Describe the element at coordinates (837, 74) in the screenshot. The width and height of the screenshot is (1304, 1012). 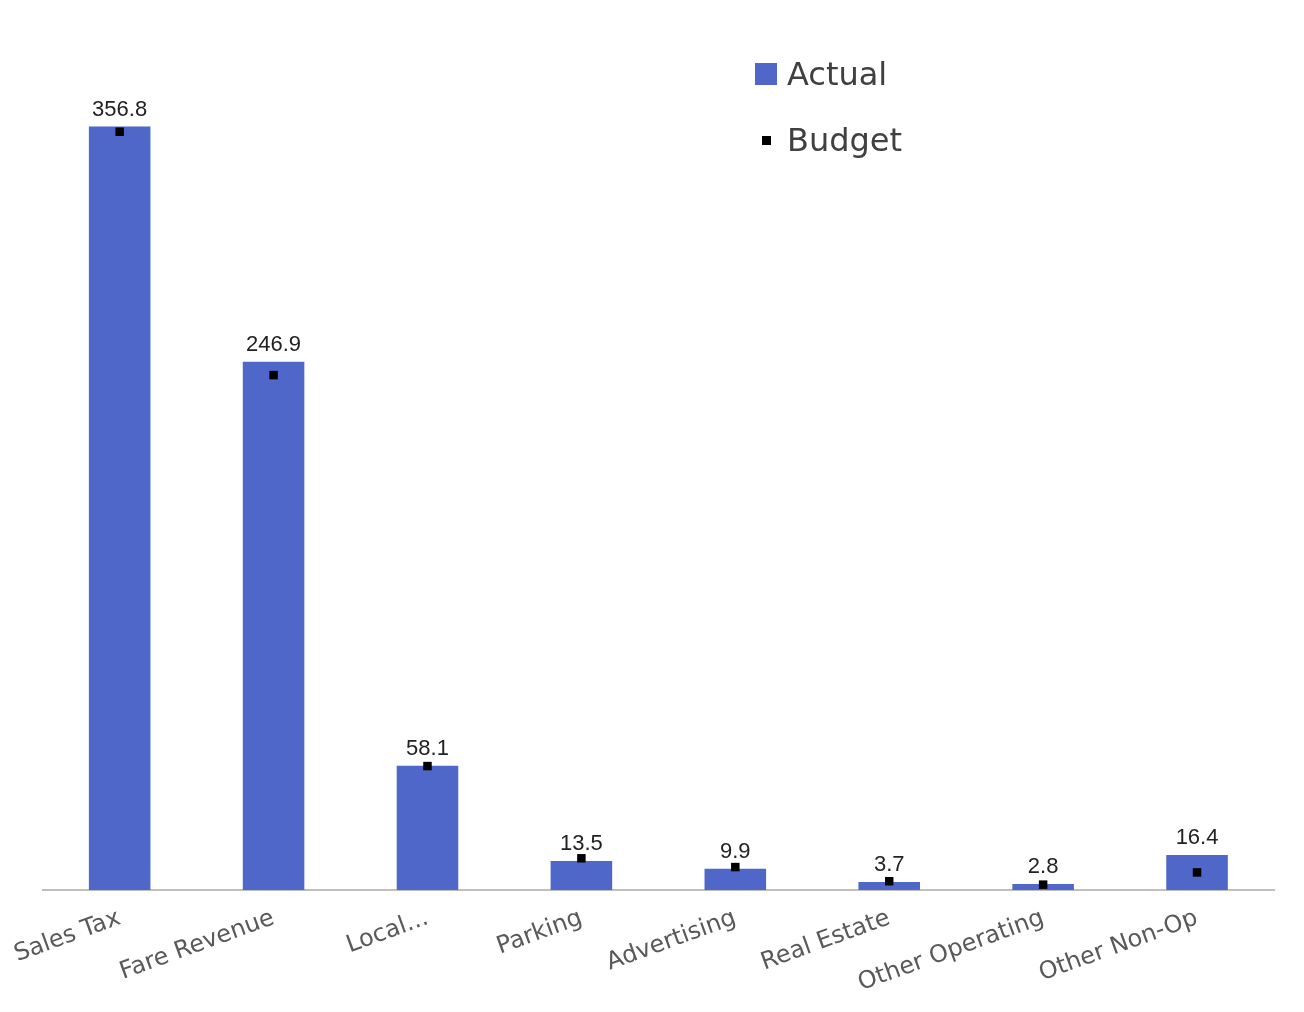
I see `legend-label: Actual` at that location.